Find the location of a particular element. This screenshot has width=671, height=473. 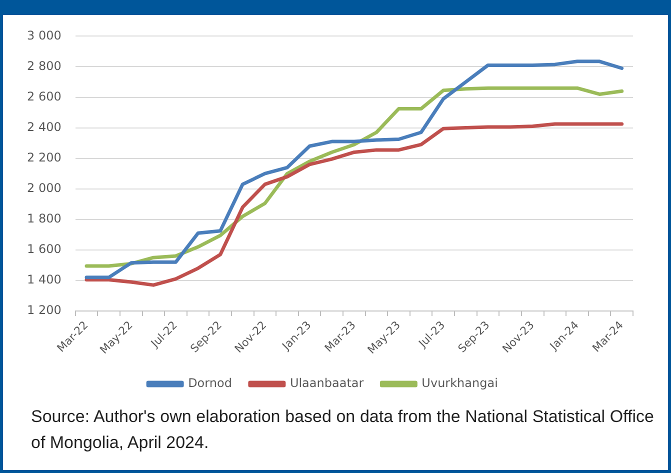

y-tick-label: 1 200 is located at coordinates (44, 310).